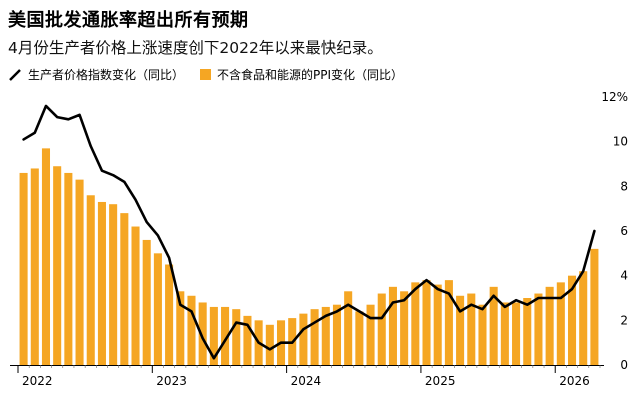  Describe the element at coordinates (614, 97) in the screenshot. I see `y-tick-label-6: 12%` at that location.